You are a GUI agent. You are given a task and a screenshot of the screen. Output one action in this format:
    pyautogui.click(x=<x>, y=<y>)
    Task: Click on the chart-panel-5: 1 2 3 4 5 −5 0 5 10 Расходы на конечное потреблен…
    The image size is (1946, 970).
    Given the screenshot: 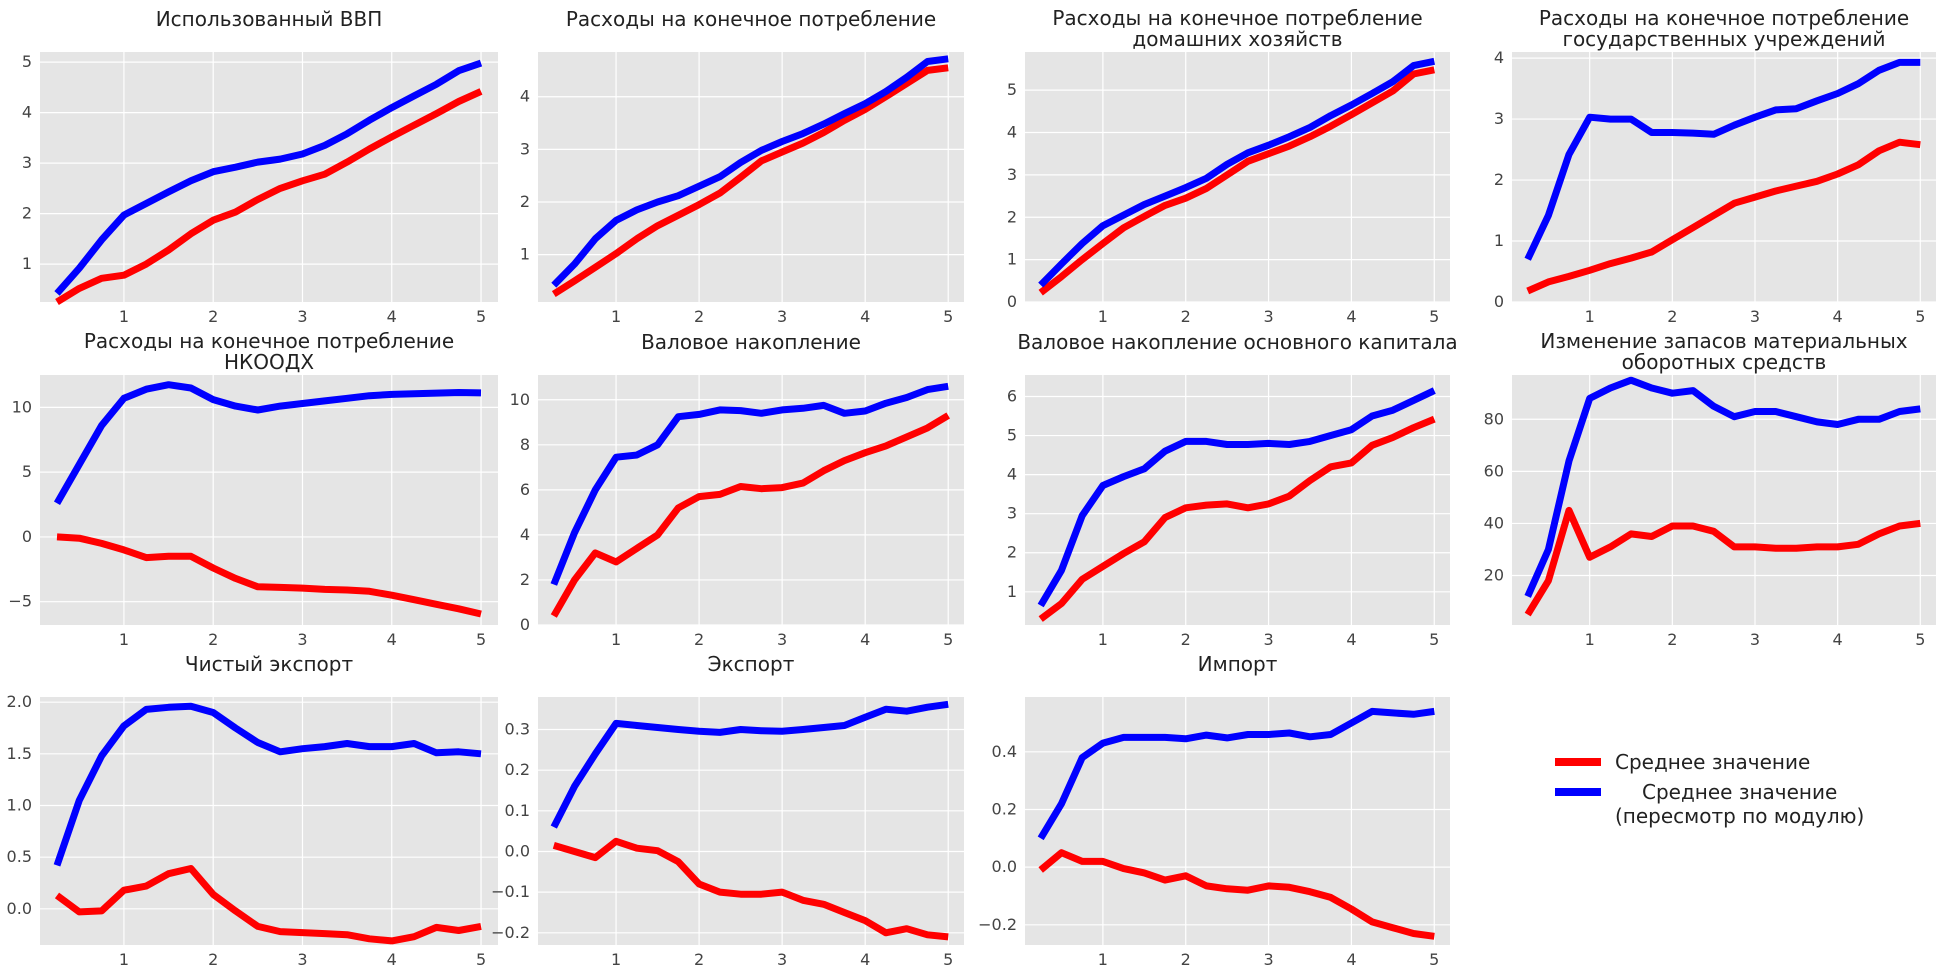 What is the action you would take?
    pyautogui.click(x=253, y=489)
    